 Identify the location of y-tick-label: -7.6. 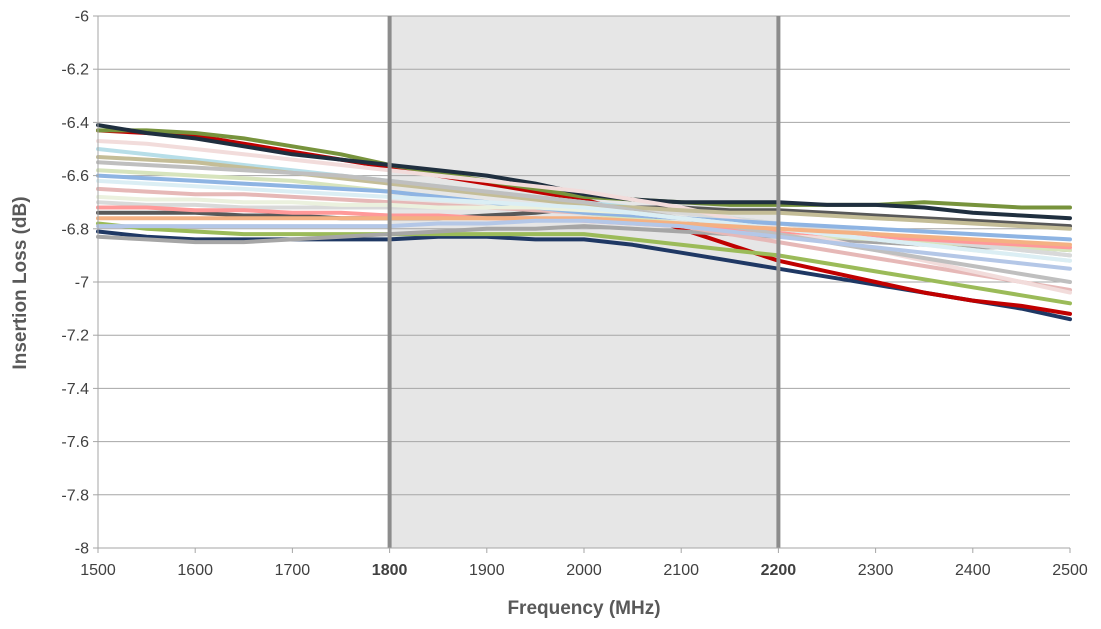
(75, 442).